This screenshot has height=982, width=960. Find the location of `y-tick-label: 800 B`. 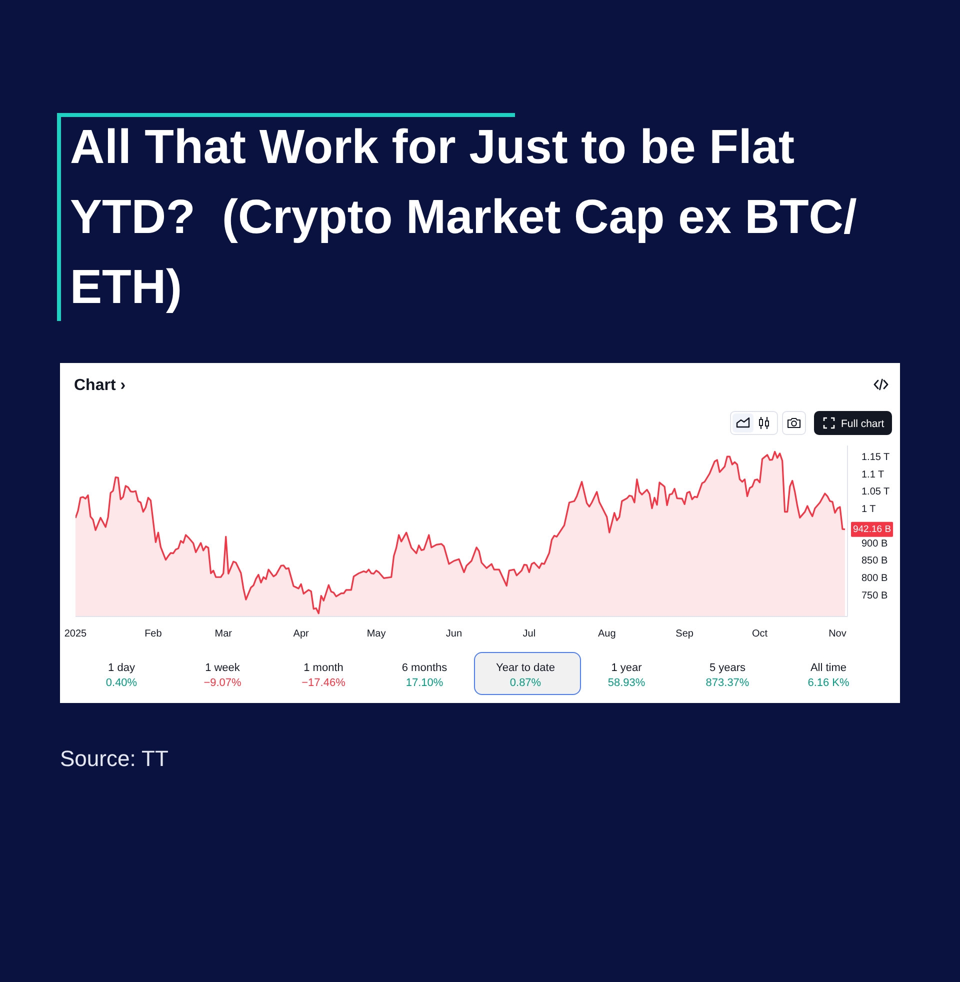

y-tick-label: 800 B is located at coordinates (875, 578).